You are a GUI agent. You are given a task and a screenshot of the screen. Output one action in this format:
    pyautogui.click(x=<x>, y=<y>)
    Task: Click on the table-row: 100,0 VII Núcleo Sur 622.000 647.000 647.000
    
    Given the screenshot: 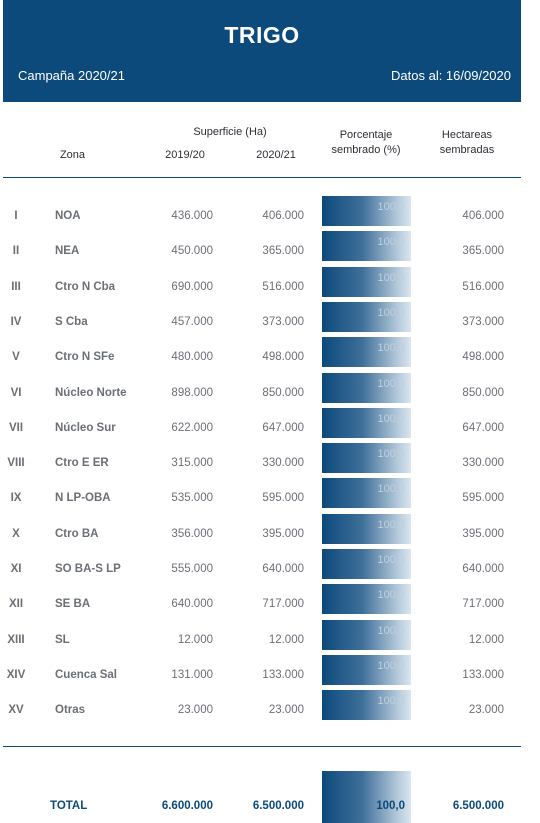 What is the action you would take?
    pyautogui.click(x=270, y=425)
    